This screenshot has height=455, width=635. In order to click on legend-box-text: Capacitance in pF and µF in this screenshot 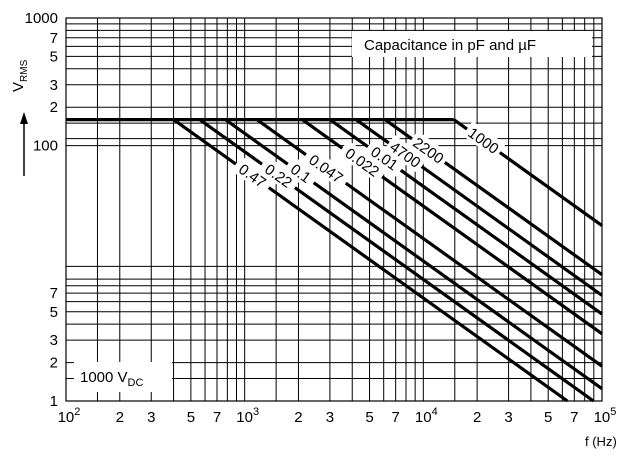, I will do `click(450, 45)`.